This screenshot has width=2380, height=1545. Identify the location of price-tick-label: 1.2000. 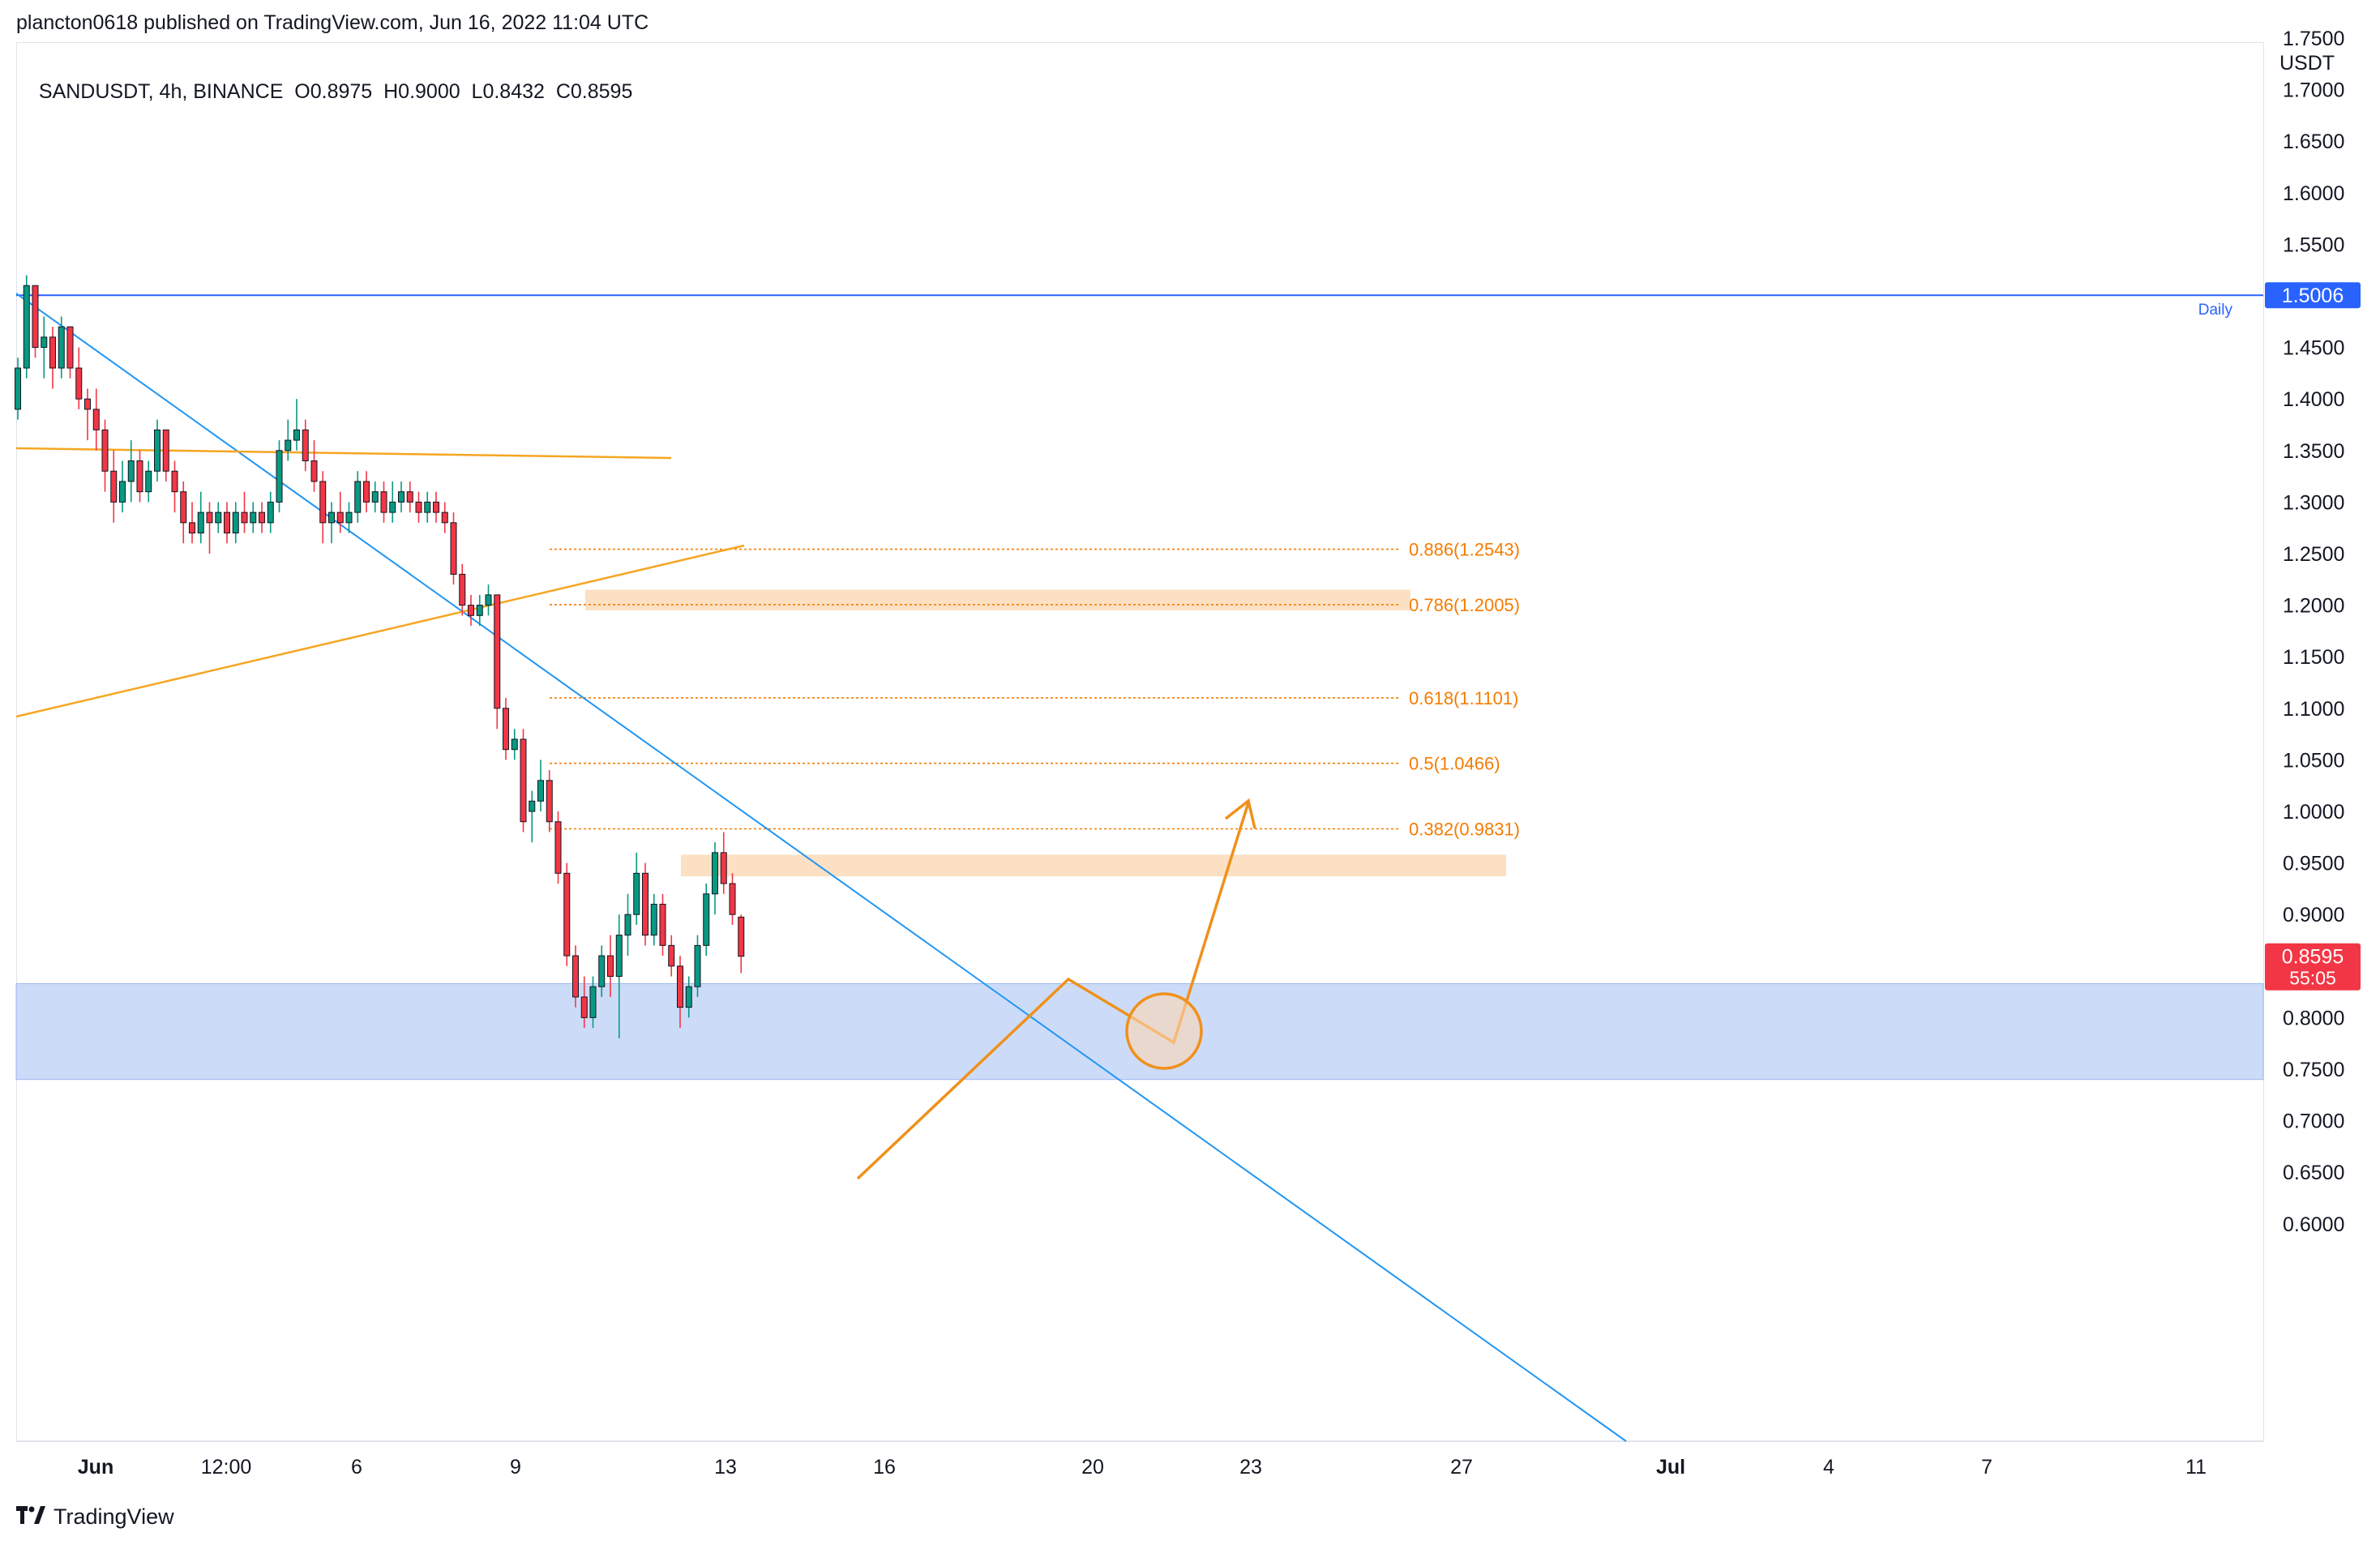
(2313, 606).